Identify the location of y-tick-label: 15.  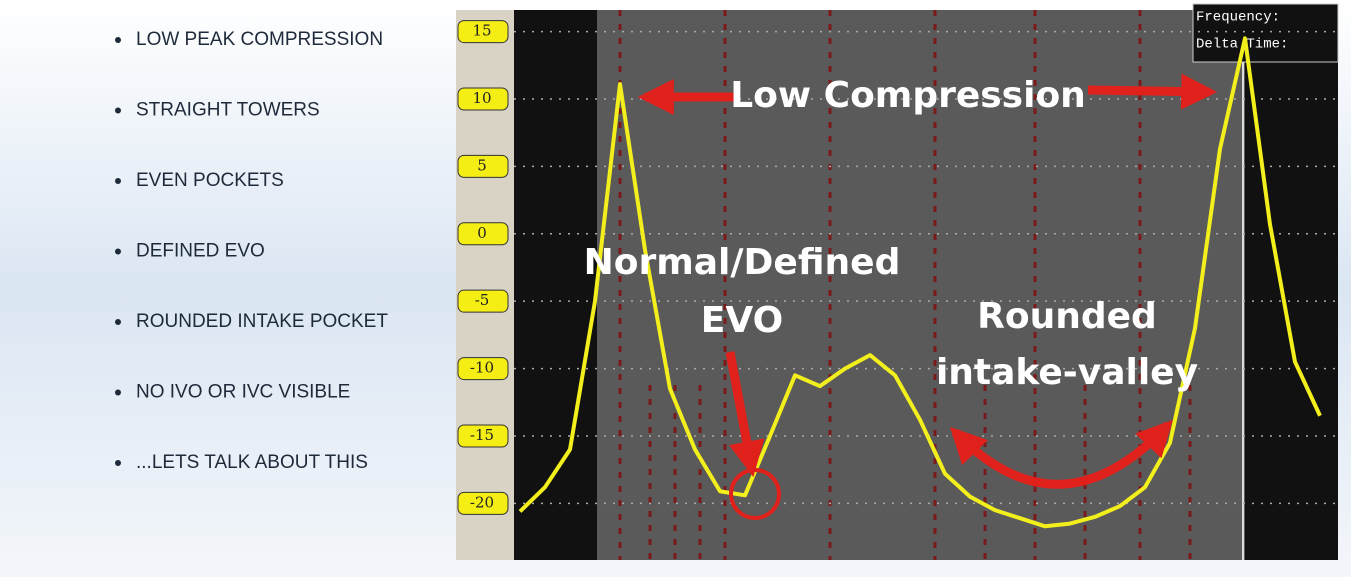
(481, 31).